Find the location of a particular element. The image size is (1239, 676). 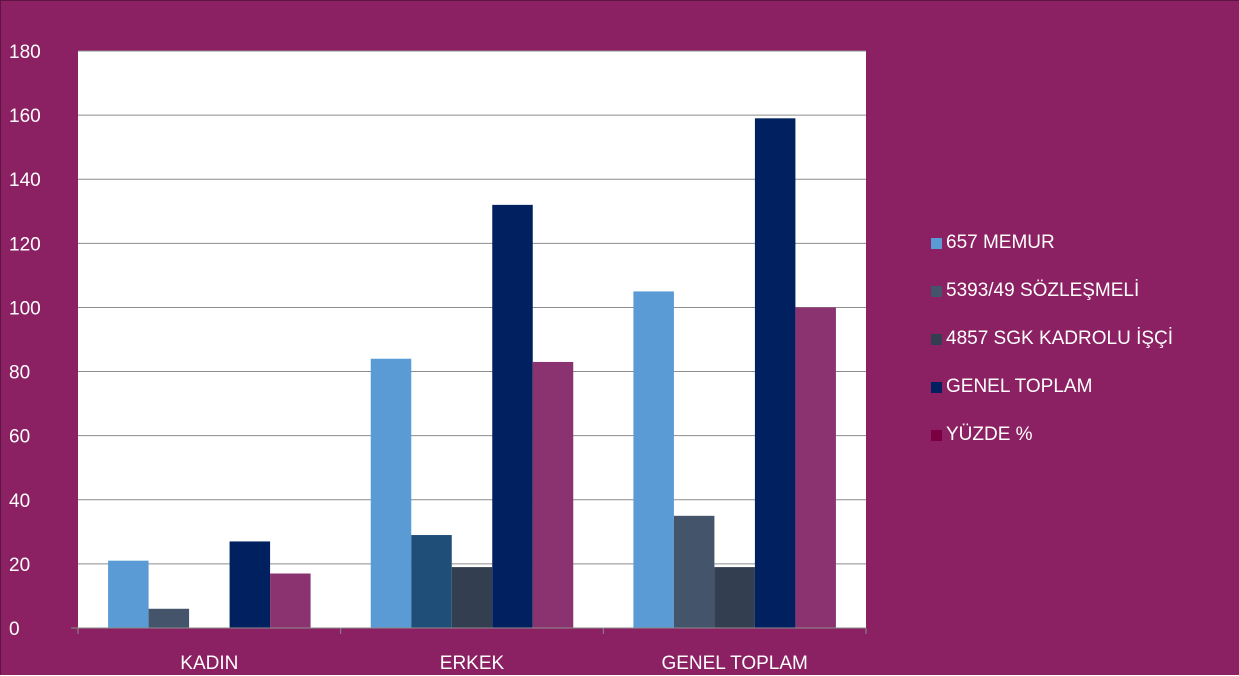

x-category-label: KADIN is located at coordinates (209, 663).